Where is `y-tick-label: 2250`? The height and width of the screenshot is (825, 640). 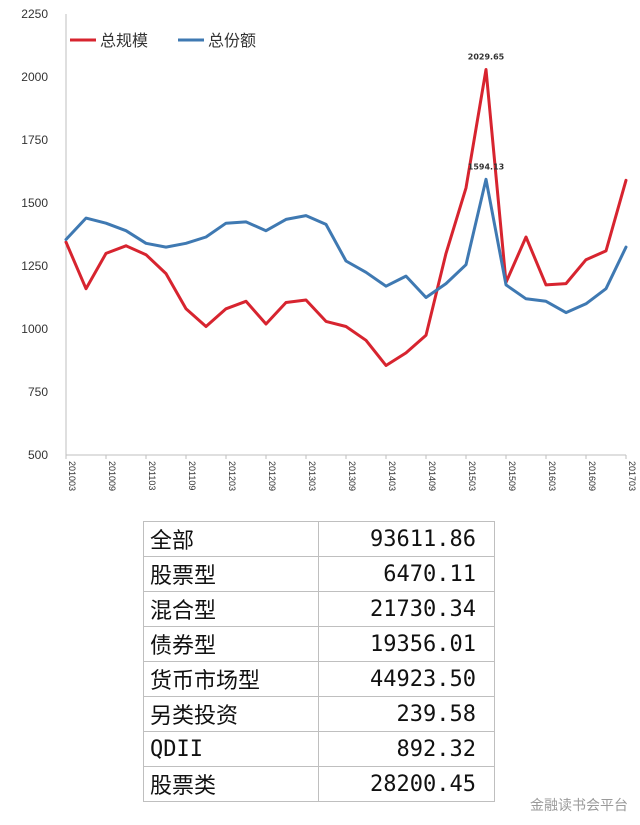 y-tick-label: 2250 is located at coordinates (34, 14).